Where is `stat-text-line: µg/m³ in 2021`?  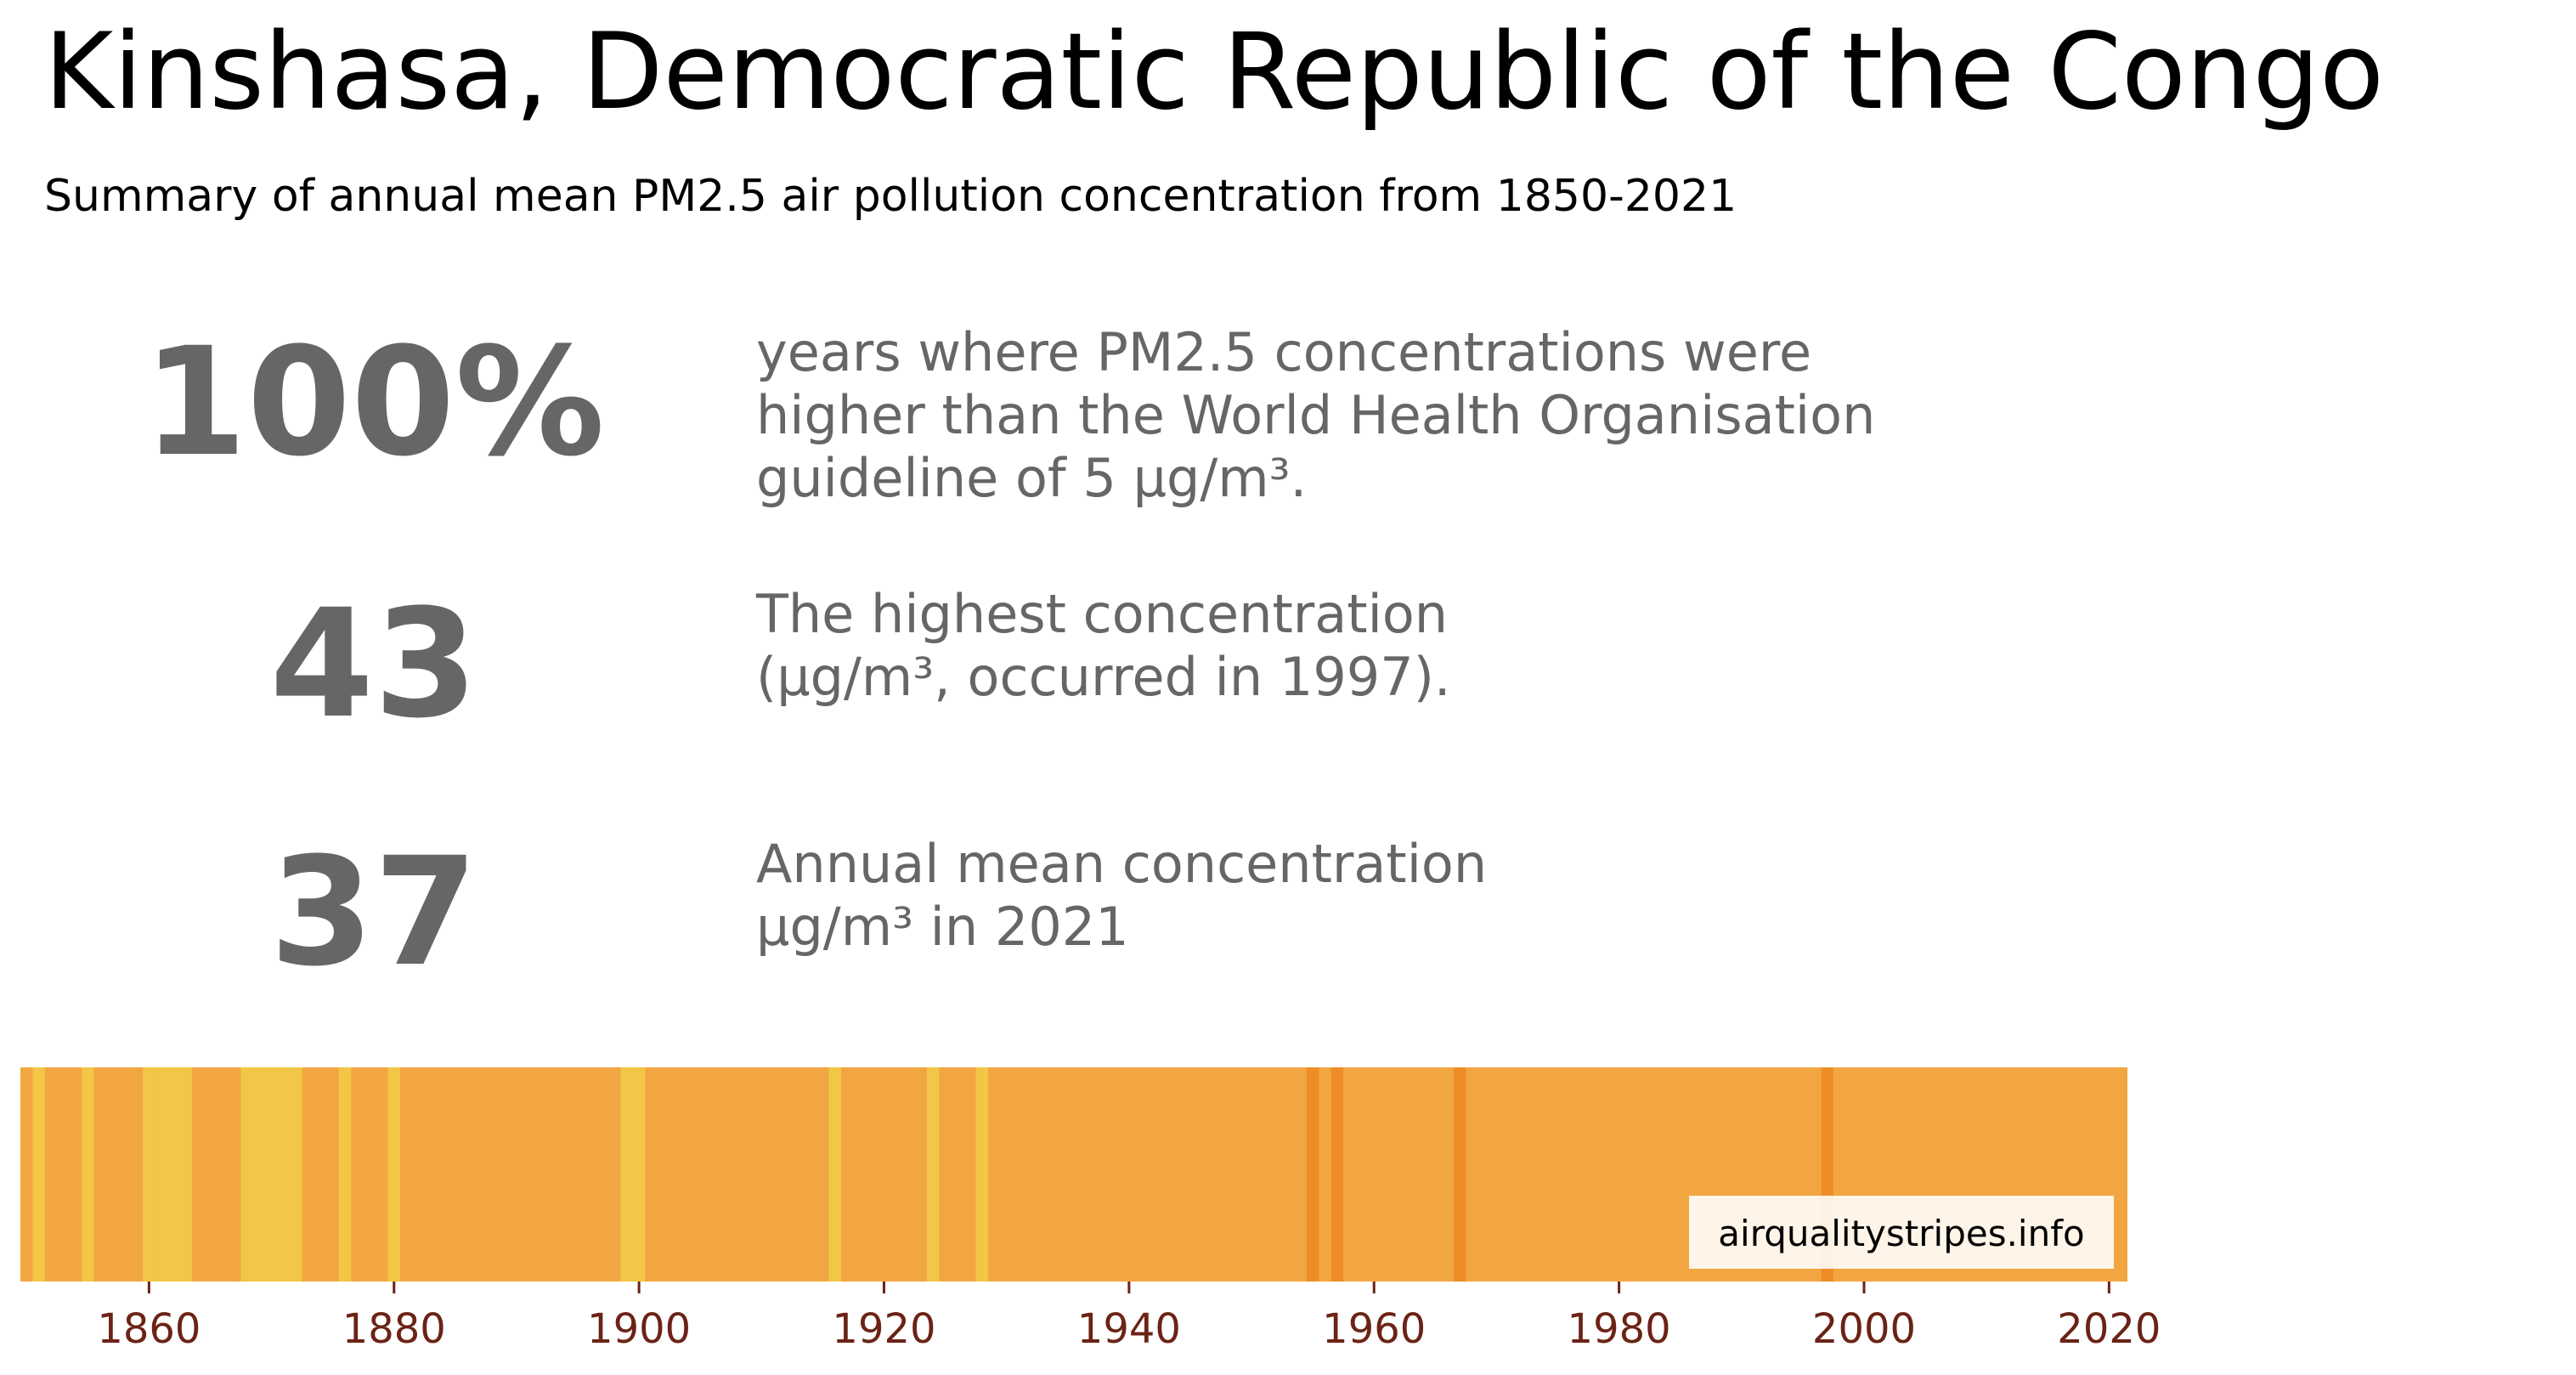 stat-text-line: µg/m³ in 2021 is located at coordinates (942, 927).